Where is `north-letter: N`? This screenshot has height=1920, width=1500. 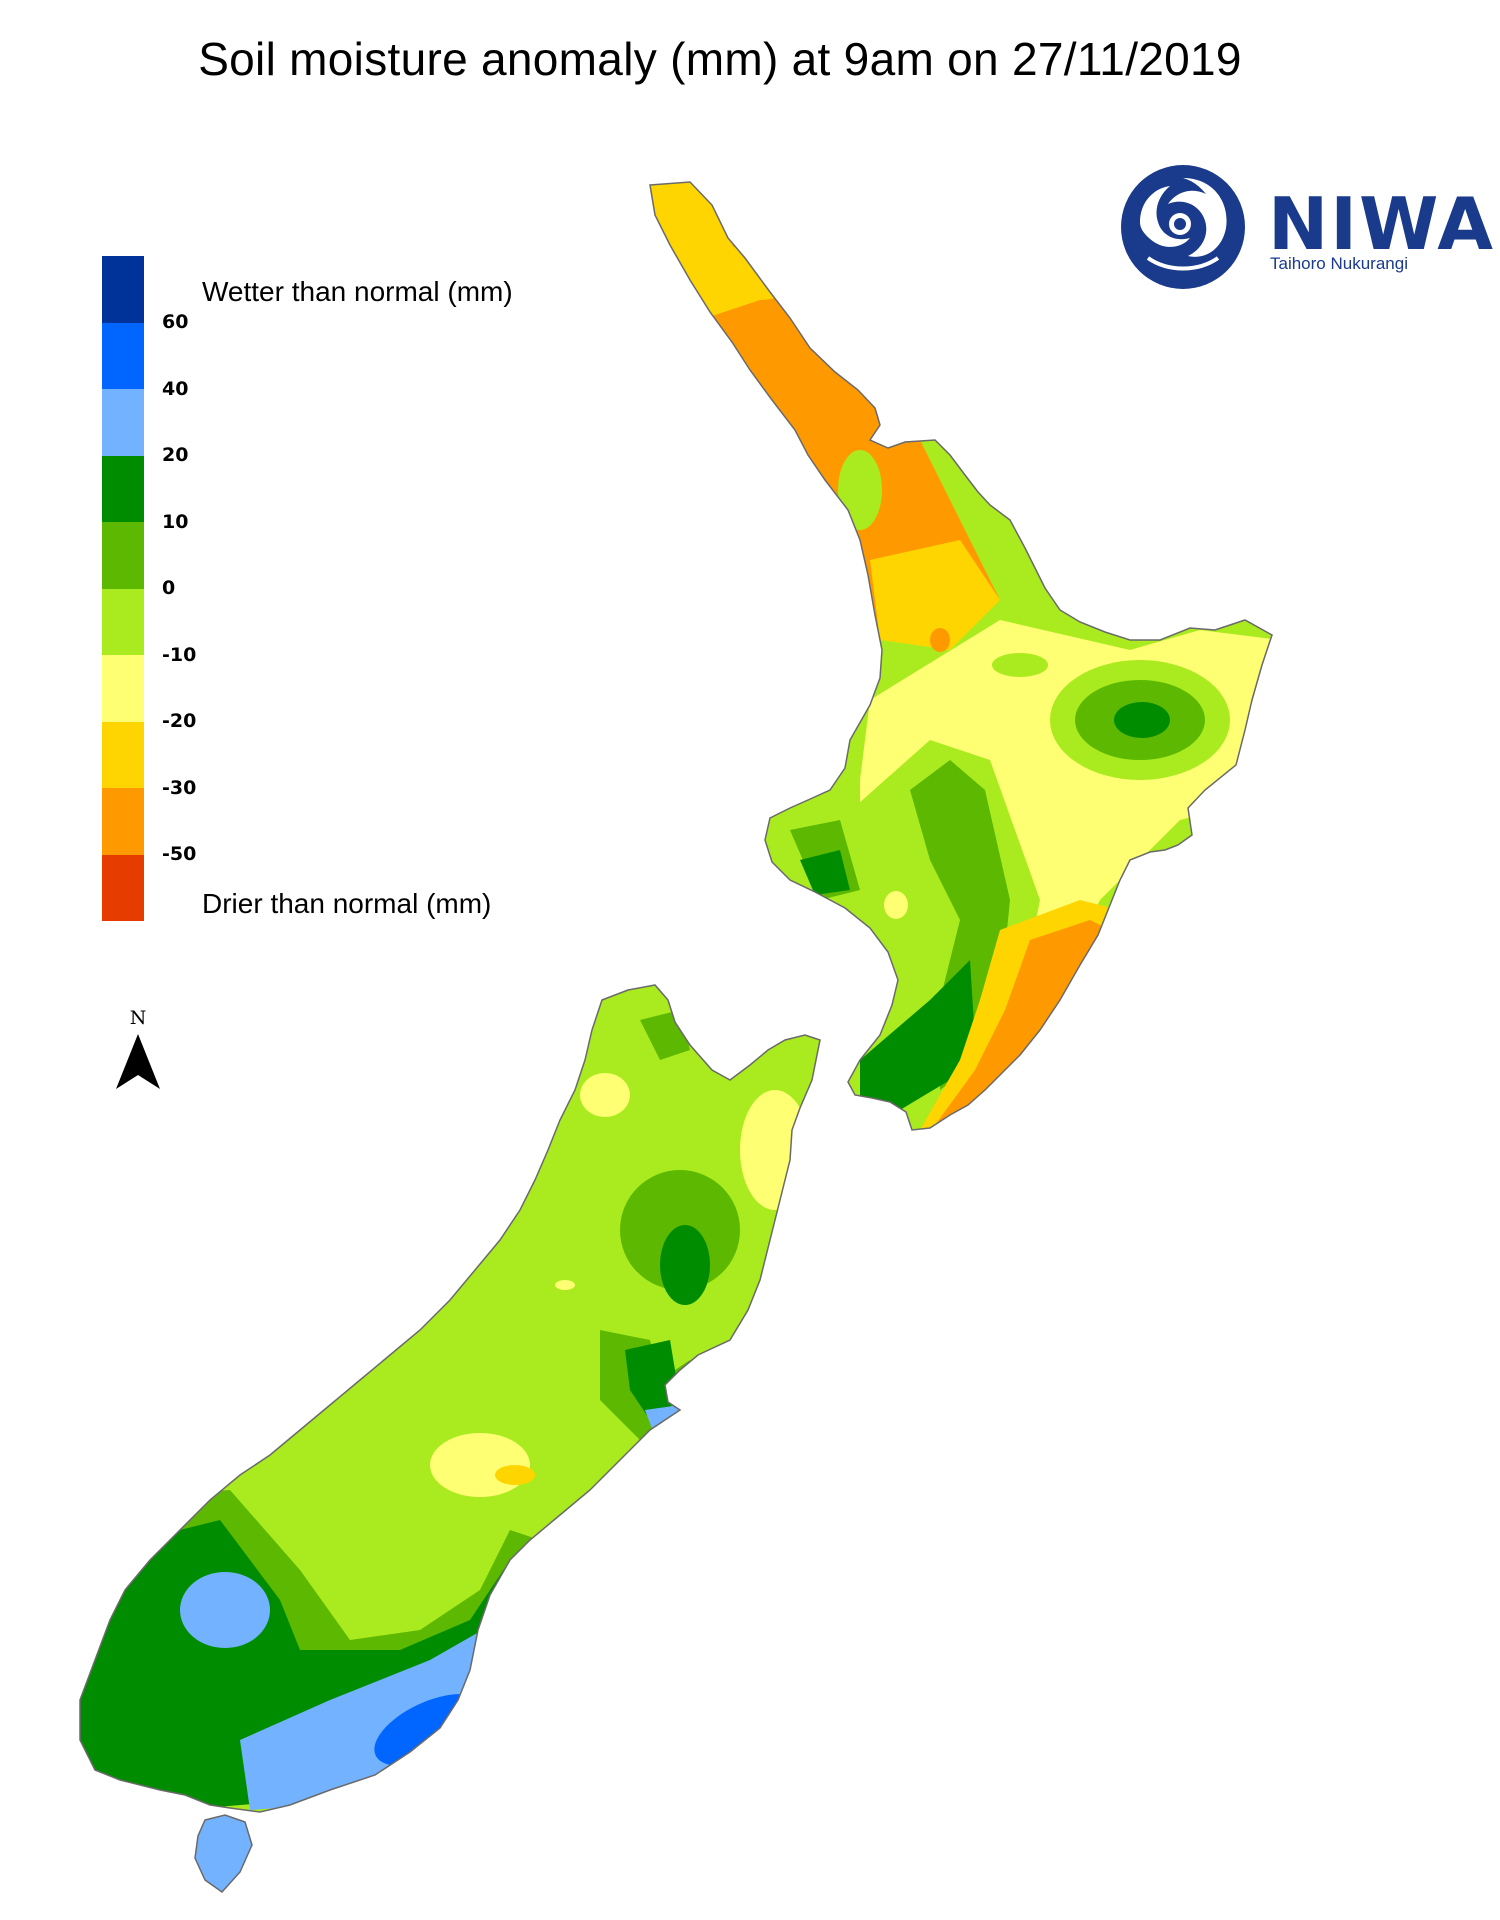
north-letter: N is located at coordinates (138, 1018).